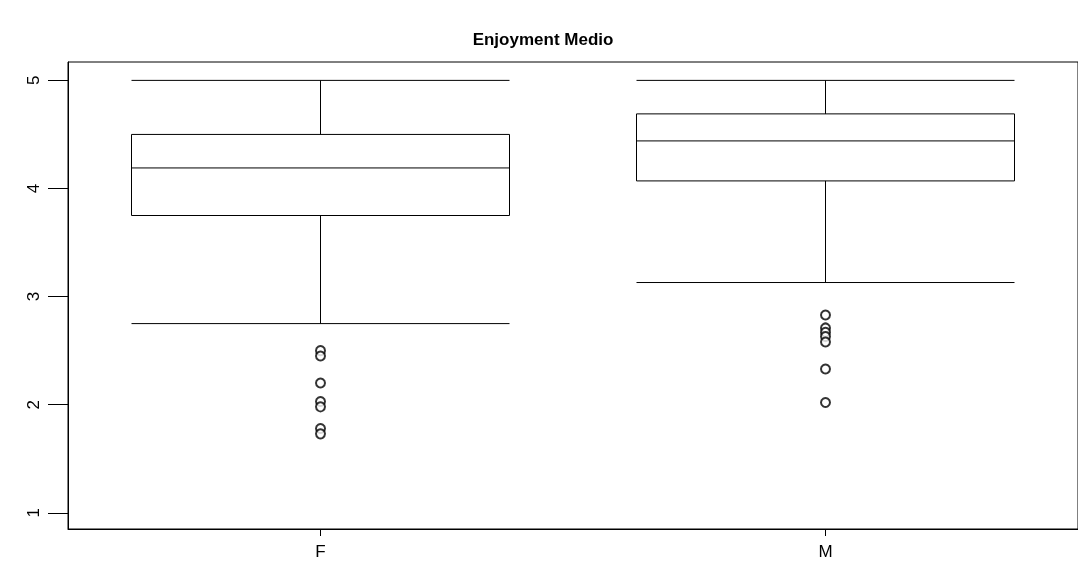 The height and width of the screenshot is (574, 1086). Describe the element at coordinates (825, 551) in the screenshot. I see `x-tick-label: M` at that location.